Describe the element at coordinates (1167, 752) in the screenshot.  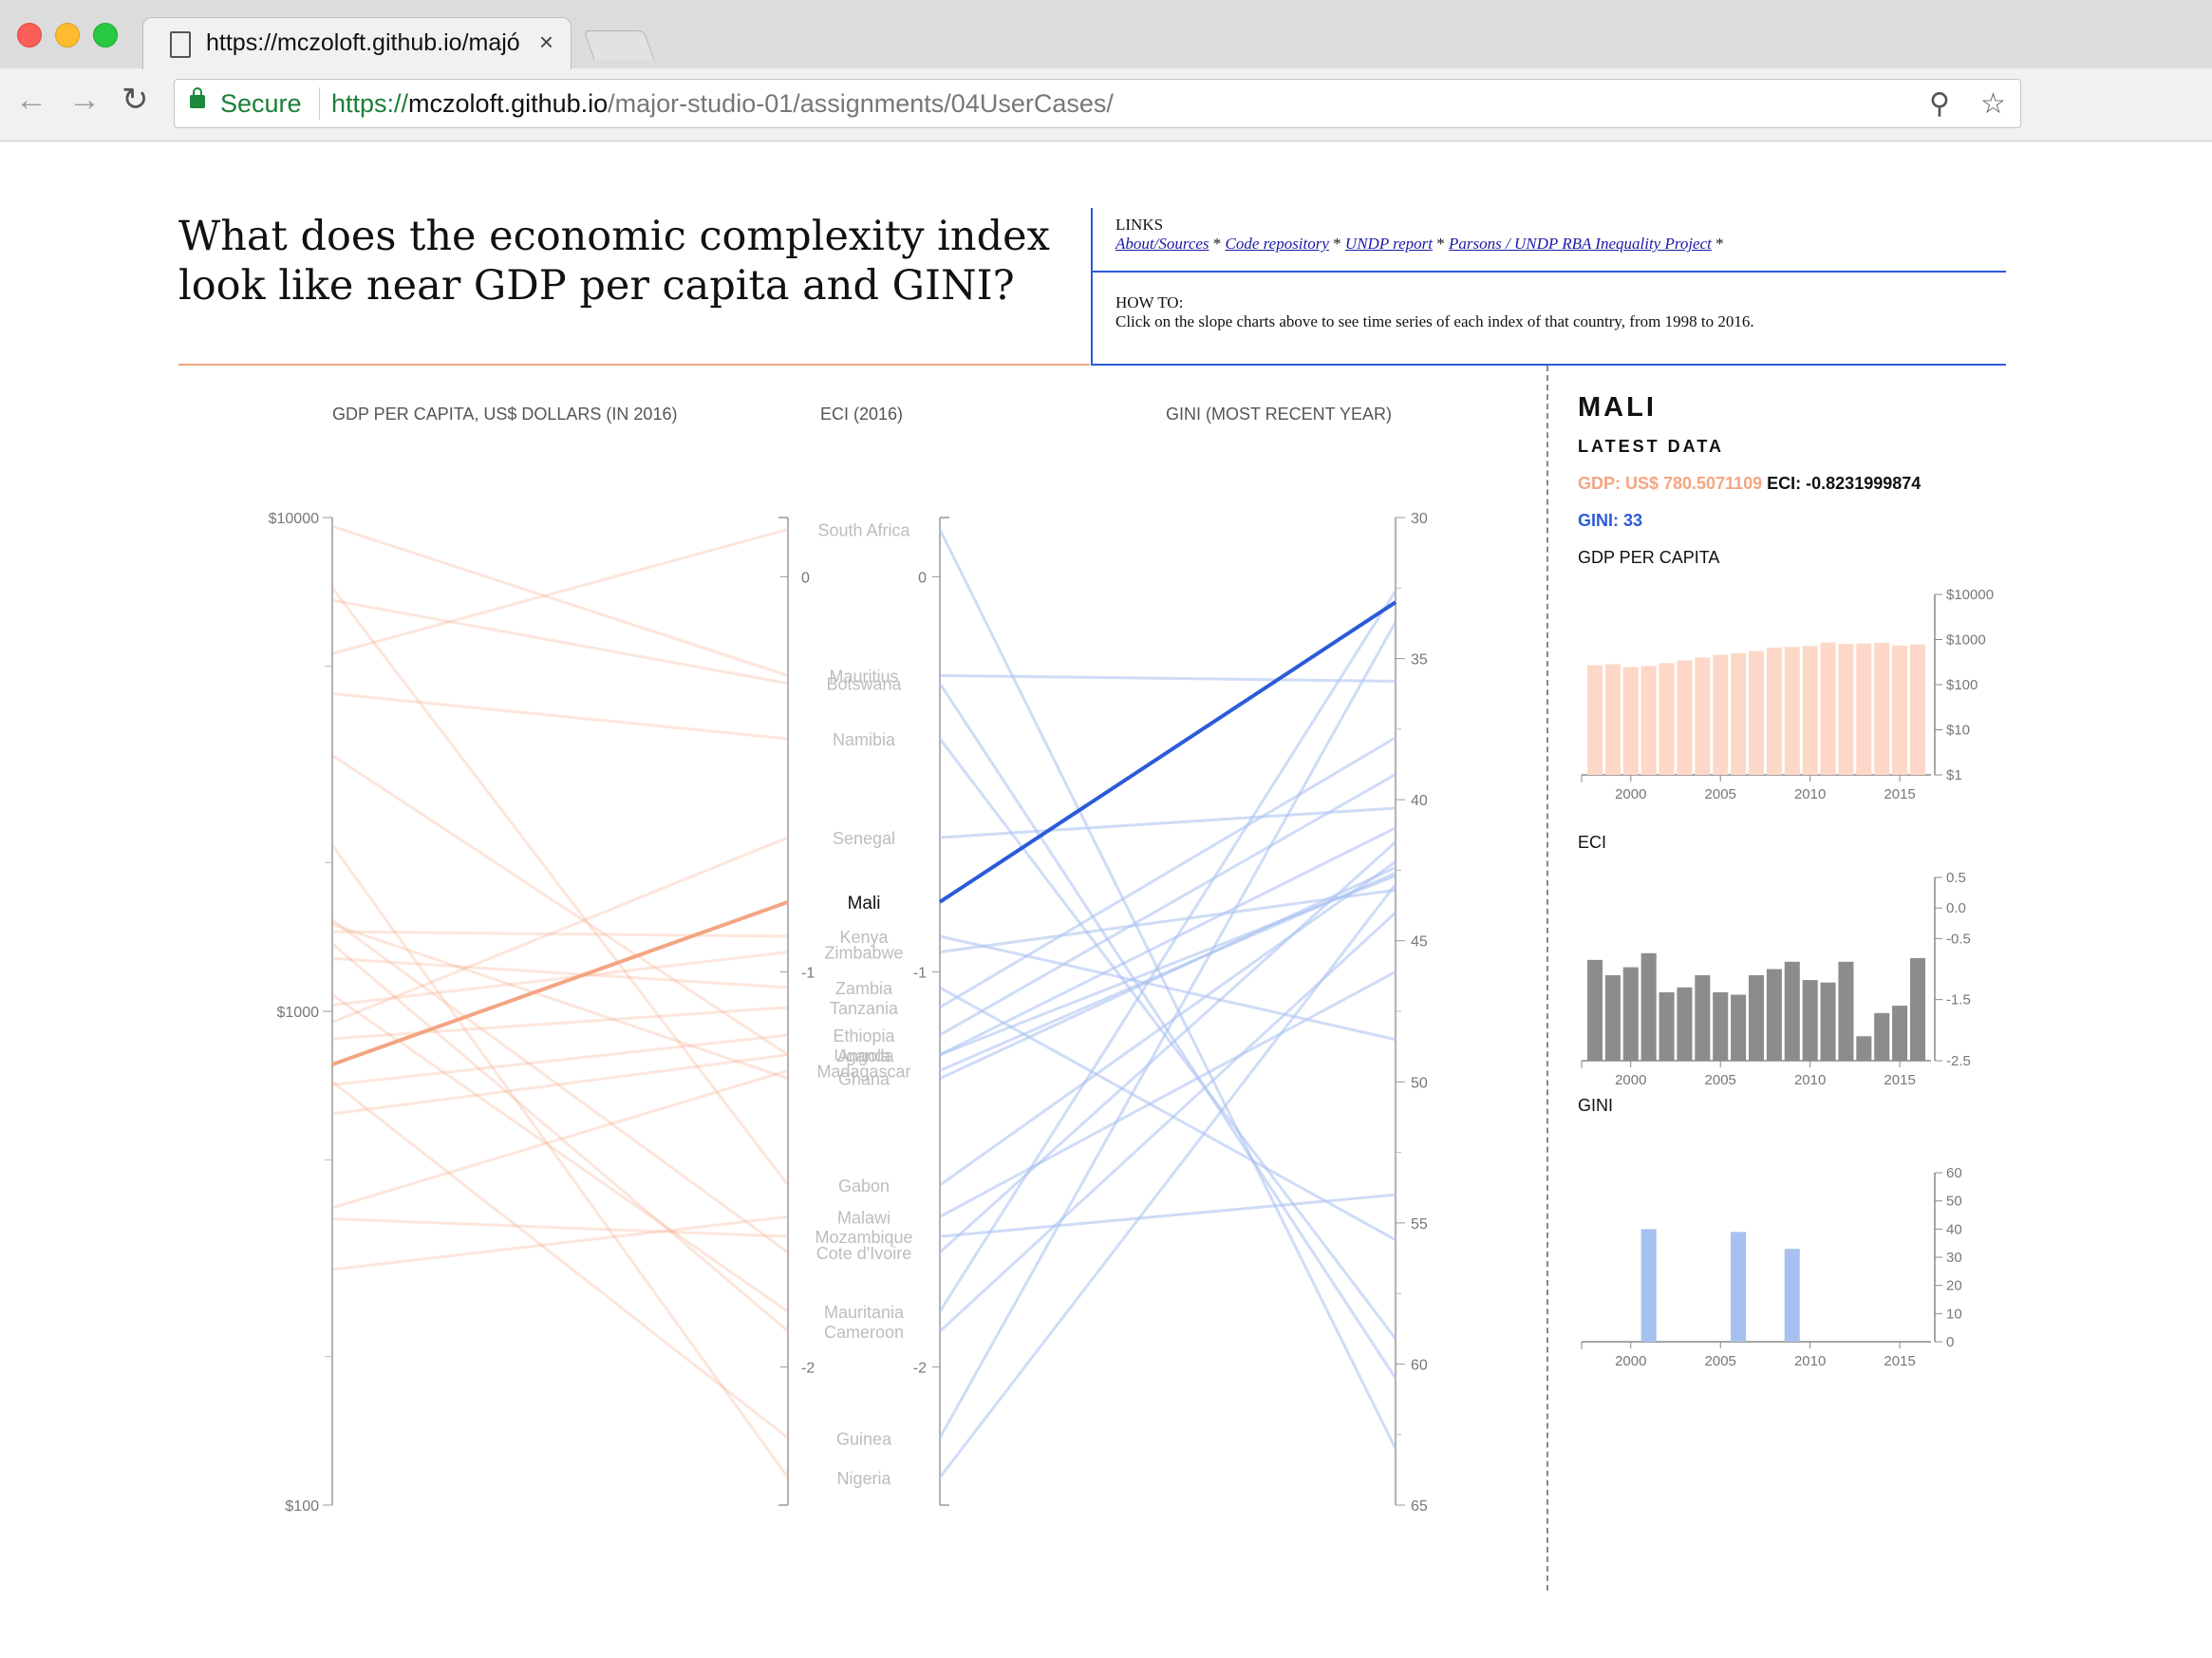
I see `eci-gini-line-highlighted` at that location.